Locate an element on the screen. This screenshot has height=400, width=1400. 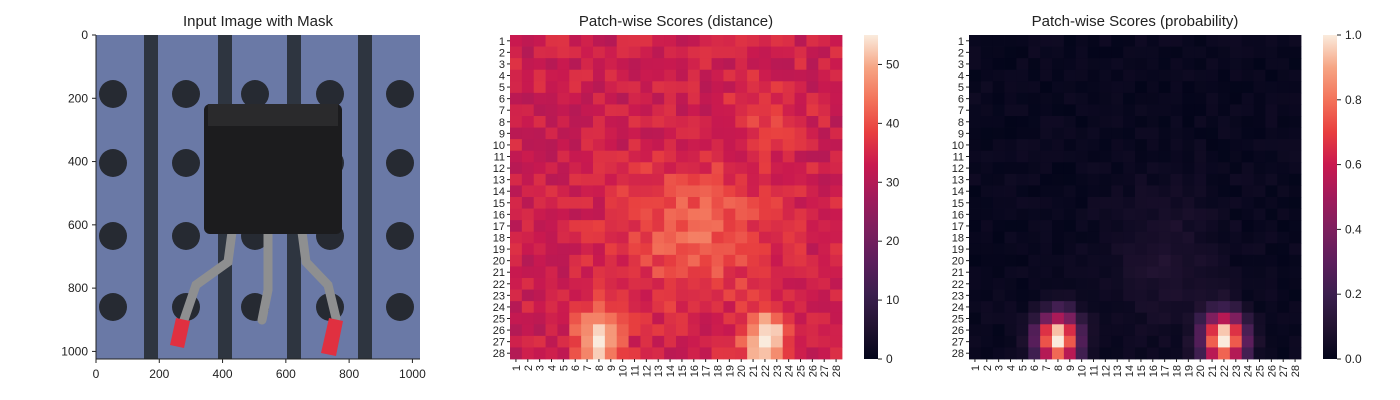
x-tick-label: 2 is located at coordinates (529, 368).